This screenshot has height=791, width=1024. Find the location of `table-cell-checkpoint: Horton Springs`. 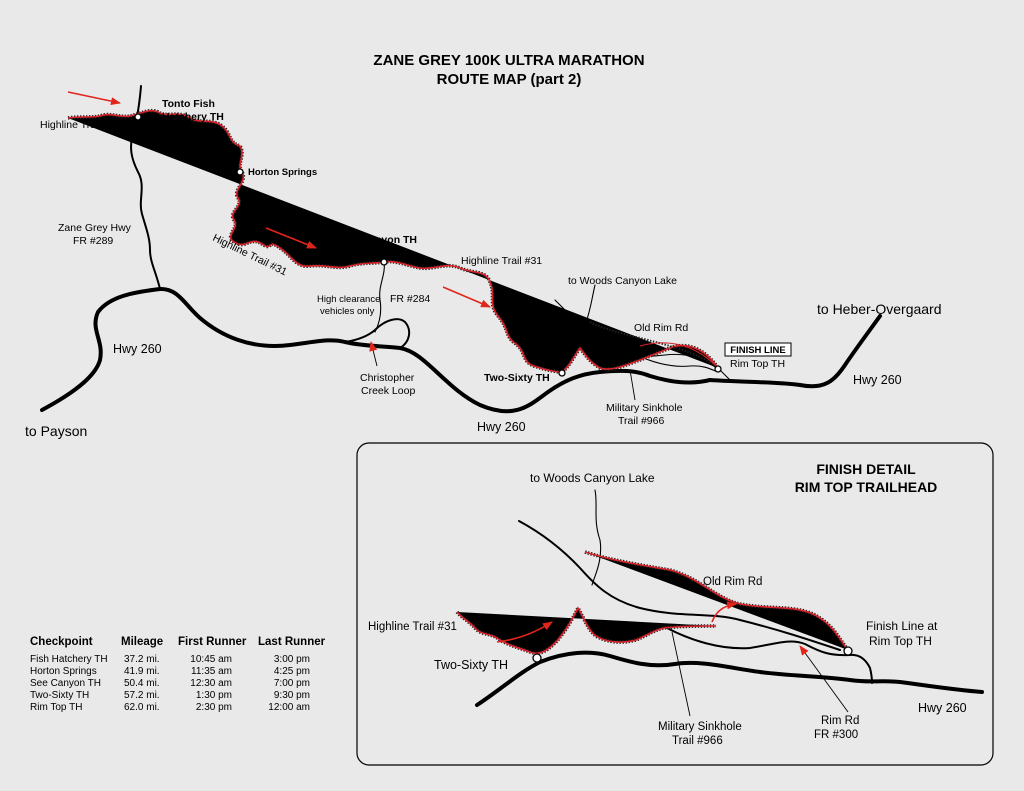

table-cell-checkpoint: Horton Springs is located at coordinates (63, 671).